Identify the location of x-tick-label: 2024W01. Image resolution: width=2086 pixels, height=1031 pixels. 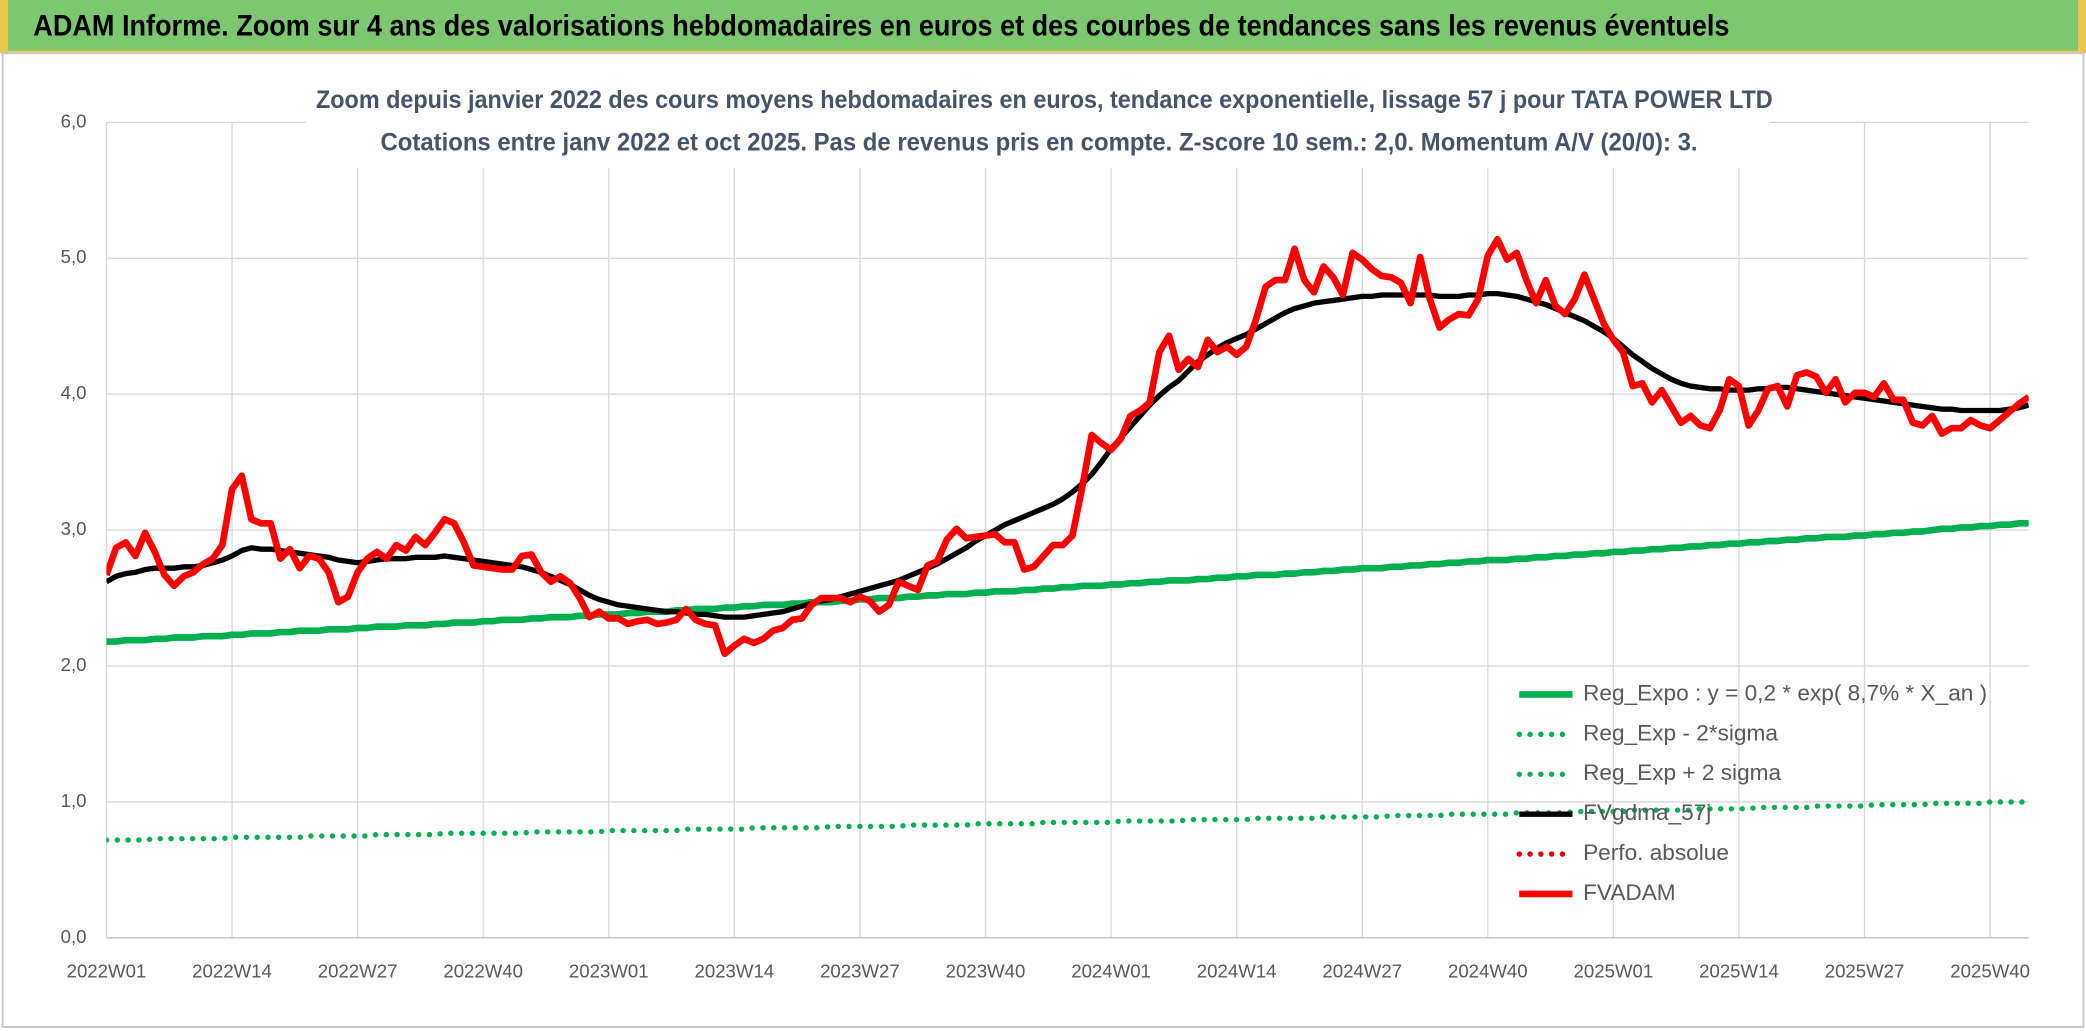
(1111, 970).